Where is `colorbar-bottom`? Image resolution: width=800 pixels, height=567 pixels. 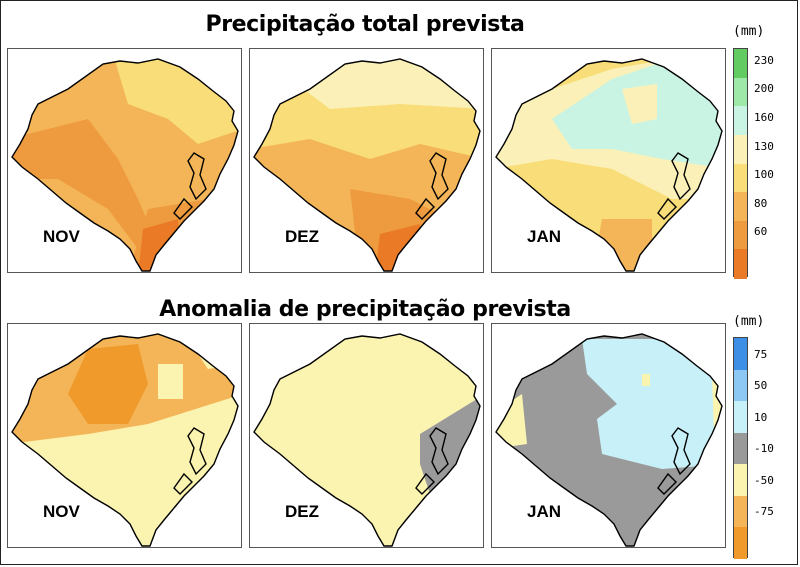
colorbar-bottom is located at coordinates (740, 448).